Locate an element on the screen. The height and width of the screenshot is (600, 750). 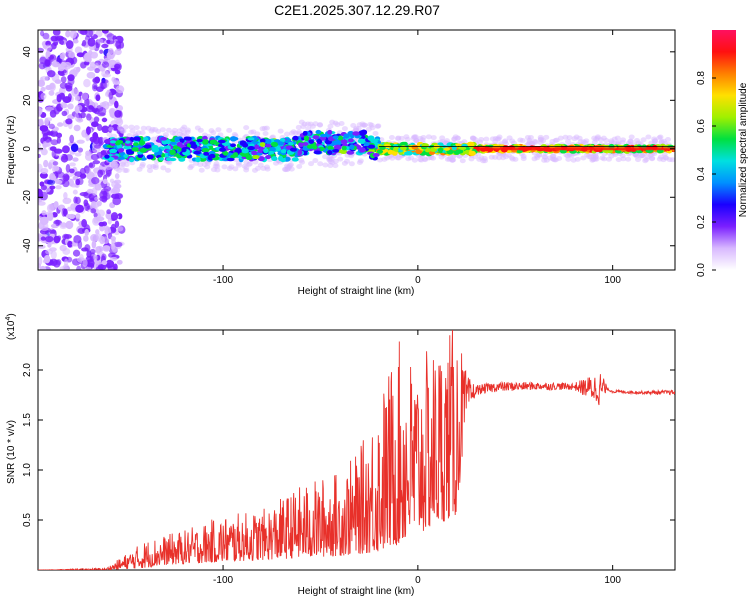
spectrogram-x-axis-label: Height of straight line (km) is located at coordinates (356, 291).